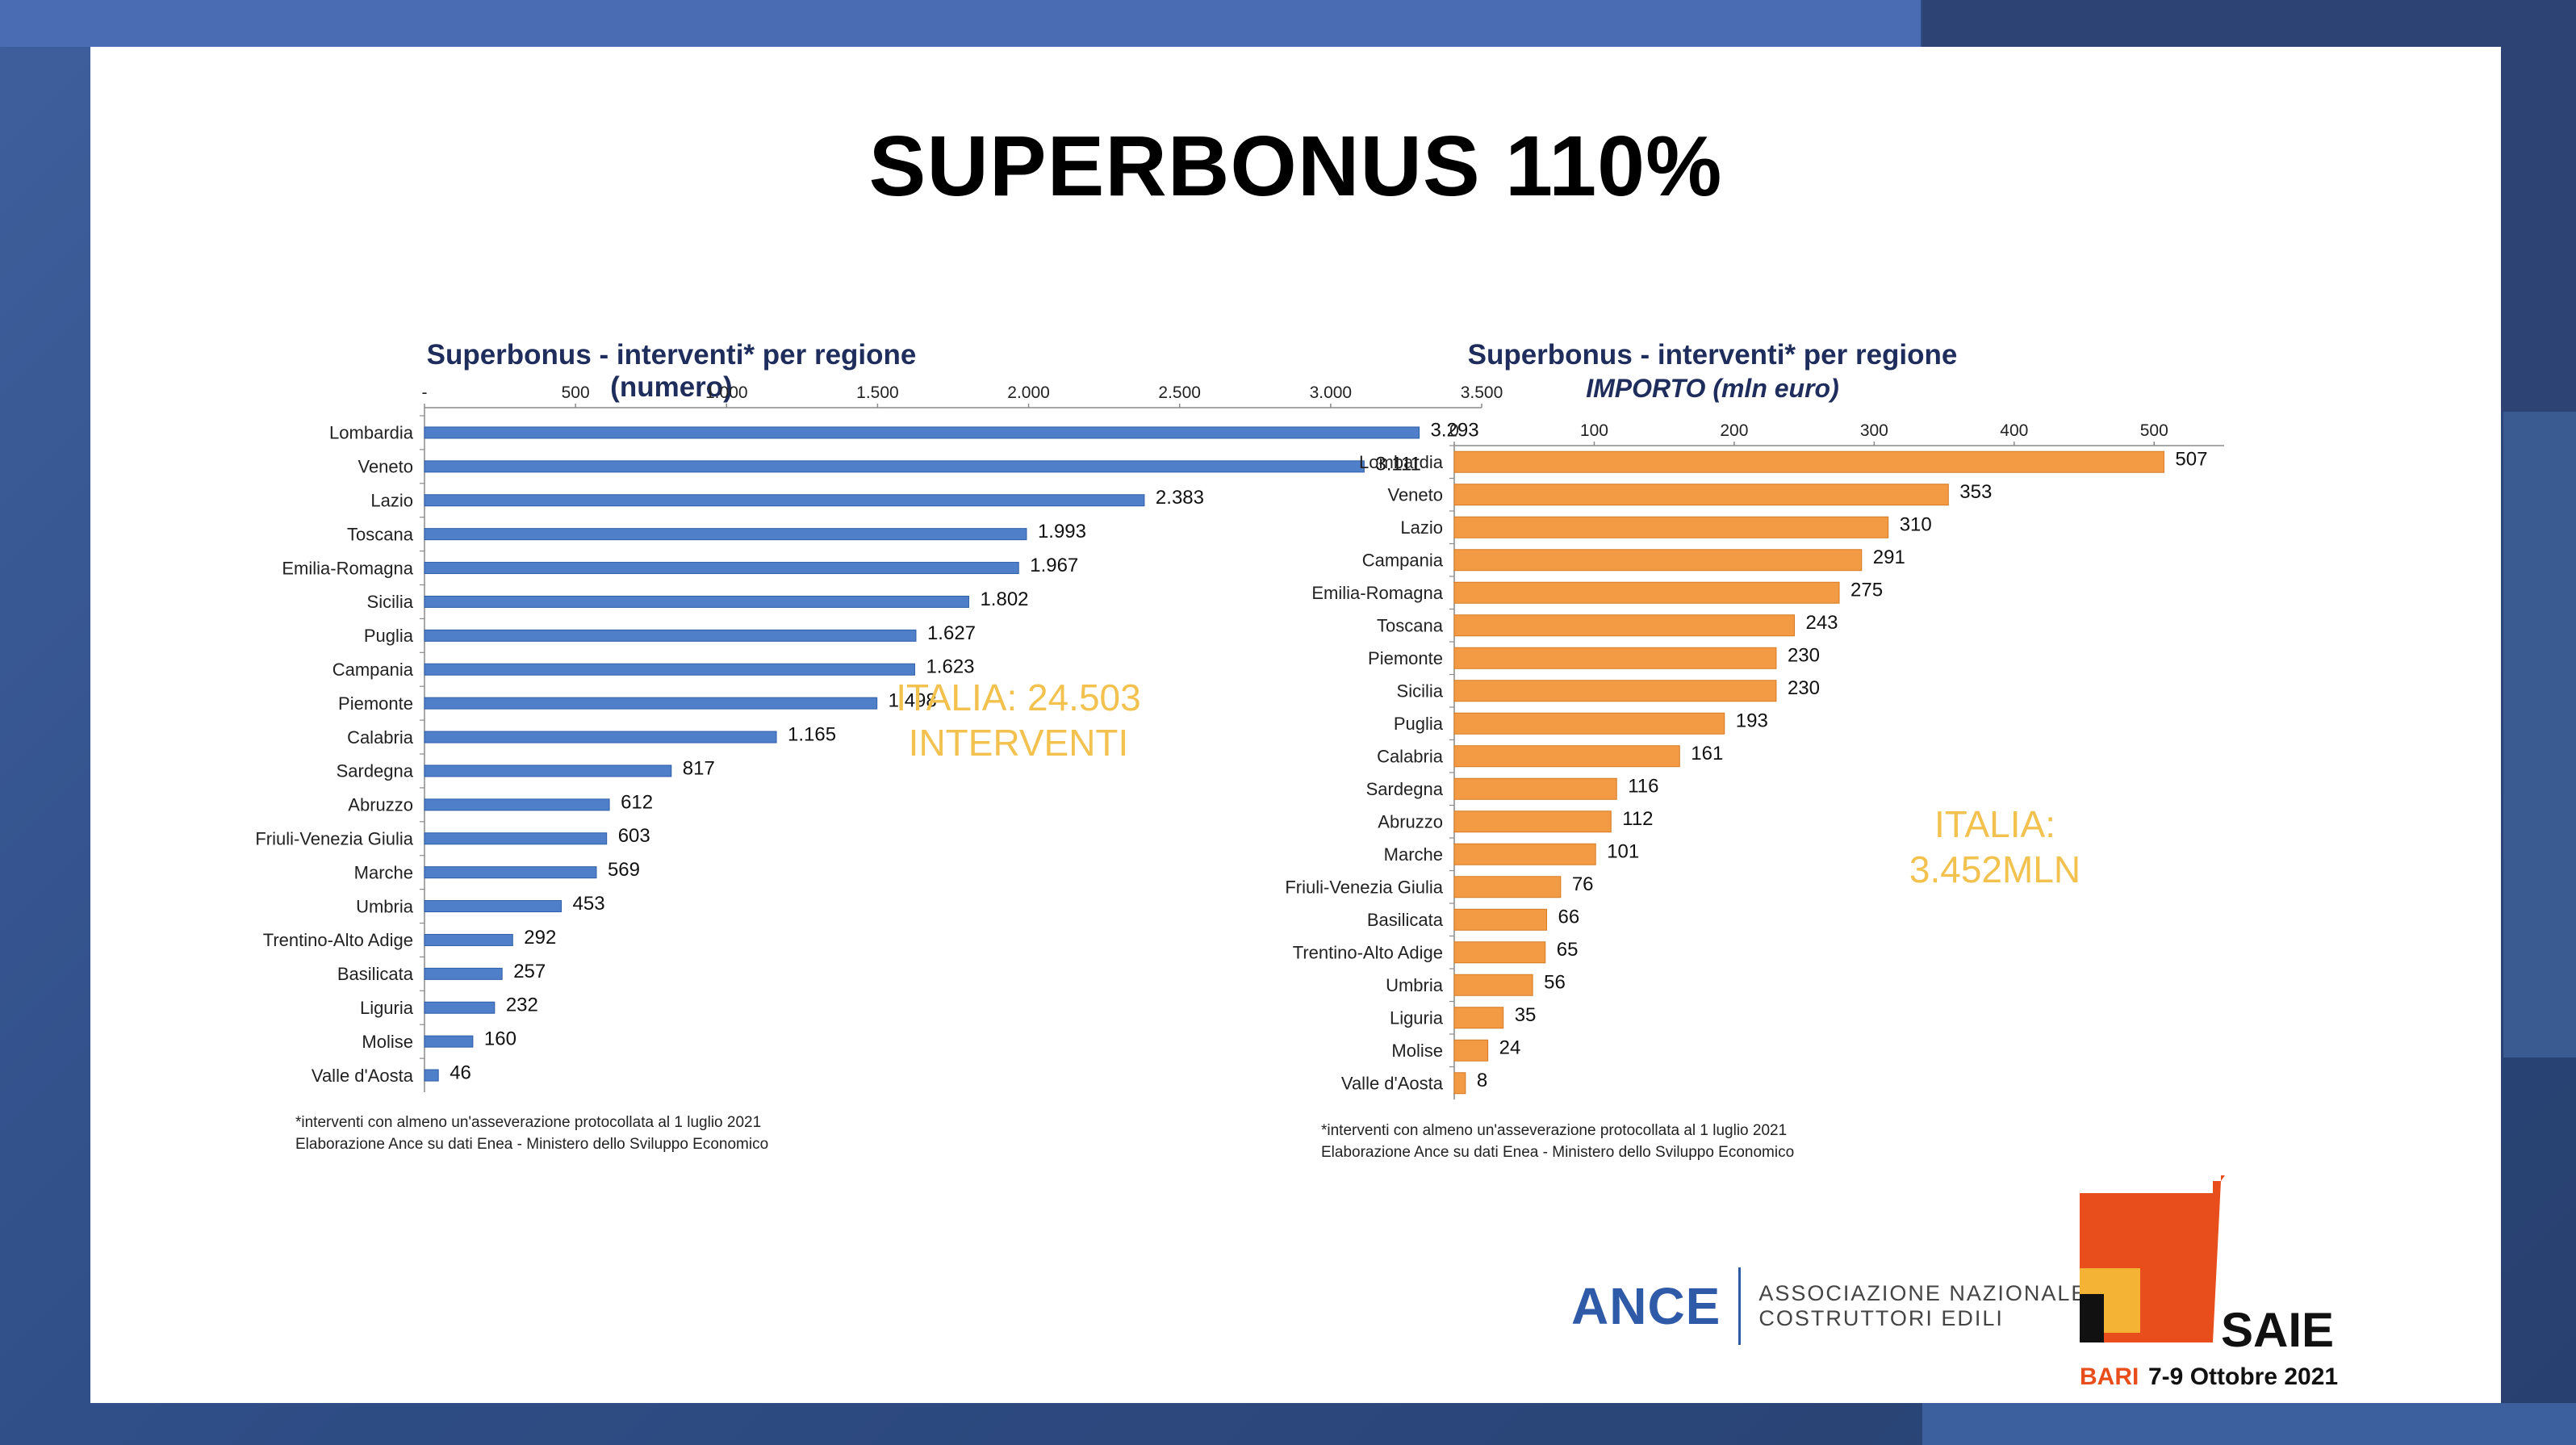 This screenshot has height=1445, width=2576. I want to click on right-category-label: Puglia, so click(1419, 724).